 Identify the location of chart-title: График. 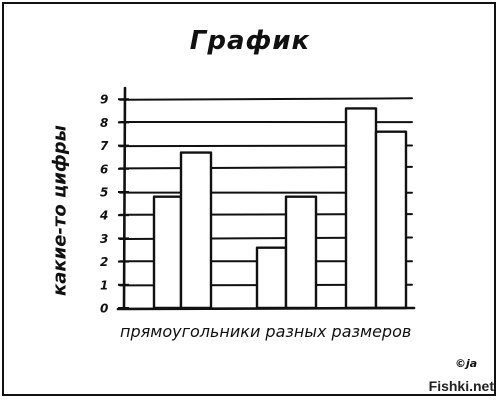
(250, 41).